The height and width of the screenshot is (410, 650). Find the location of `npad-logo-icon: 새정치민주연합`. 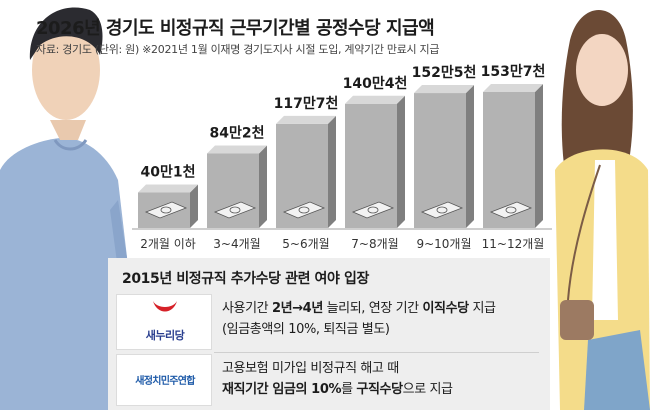

npad-logo-icon: 새정치민주연합 is located at coordinates (164, 380).